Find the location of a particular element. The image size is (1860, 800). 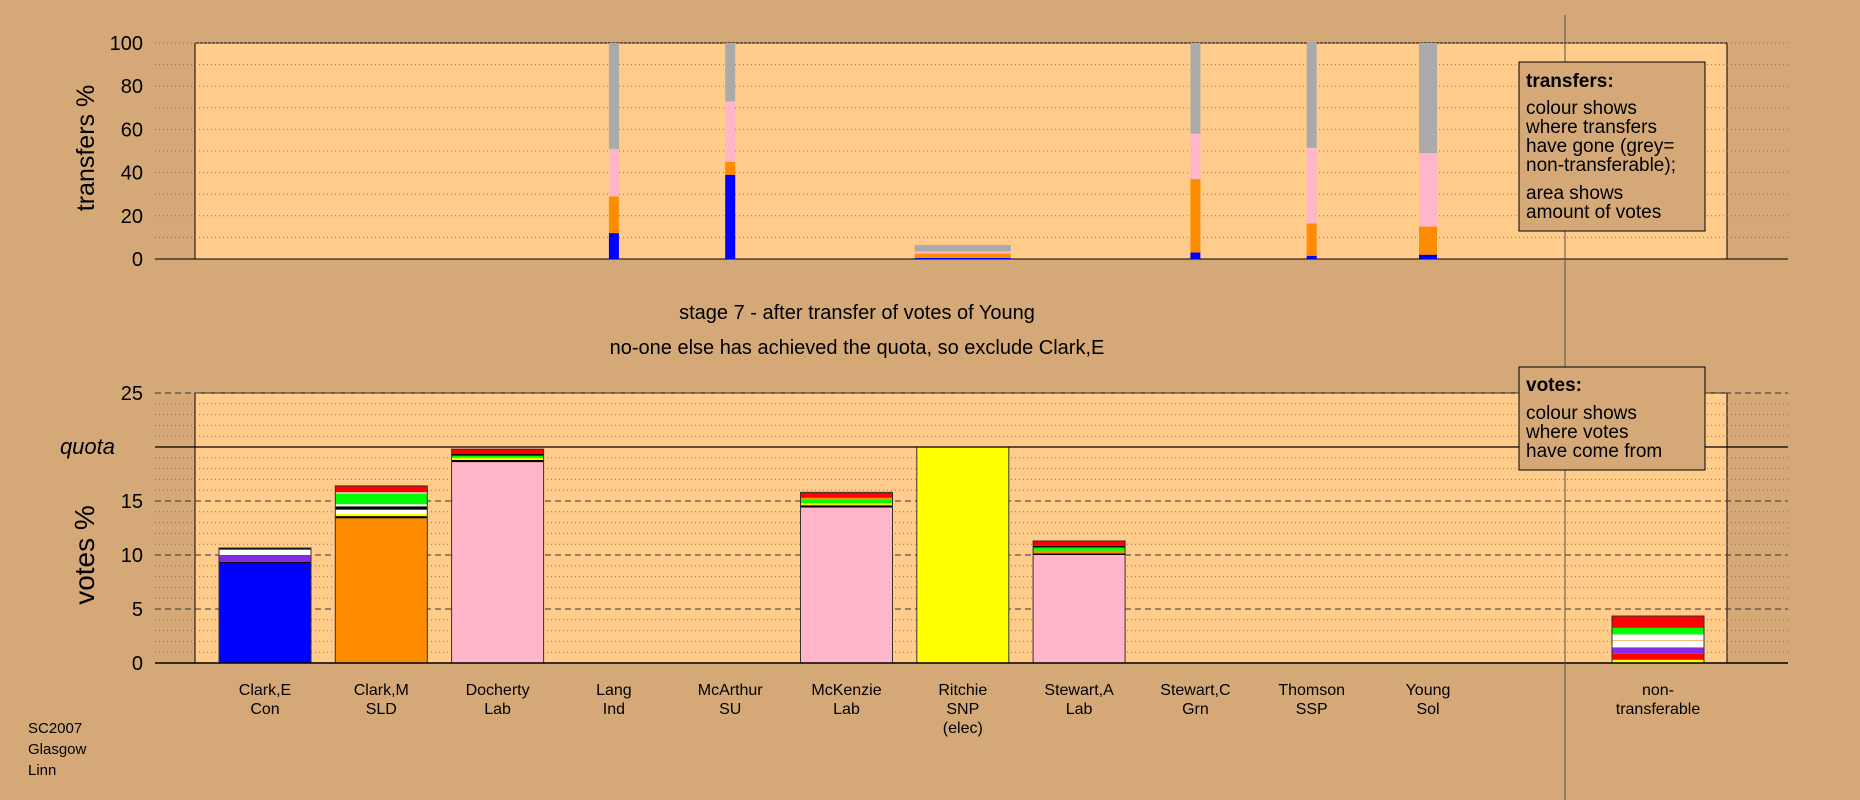

transfers-bars is located at coordinates (1022, 150).